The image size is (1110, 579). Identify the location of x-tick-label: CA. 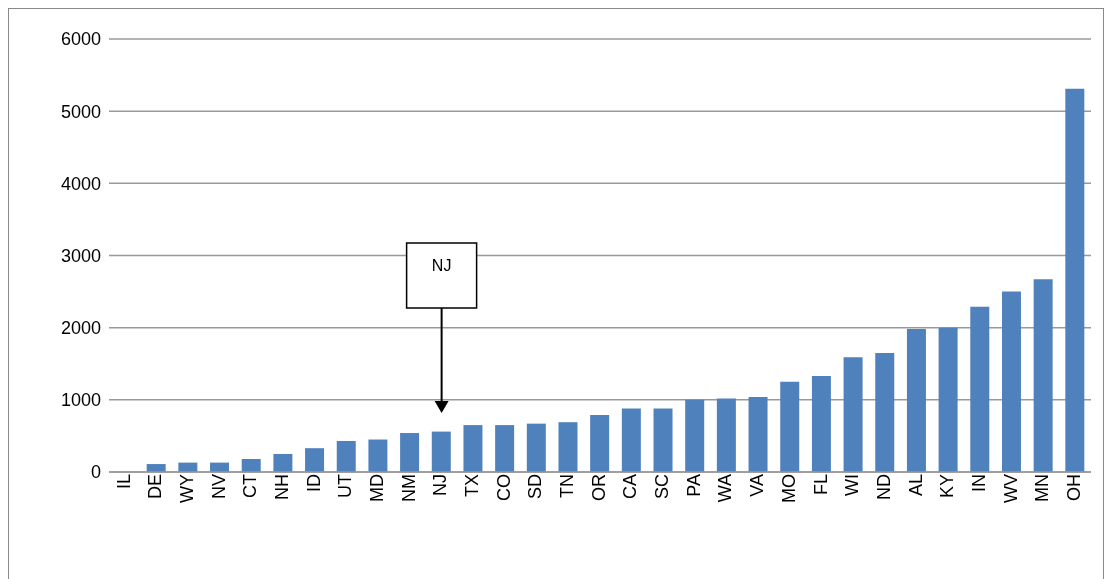
(630, 487).